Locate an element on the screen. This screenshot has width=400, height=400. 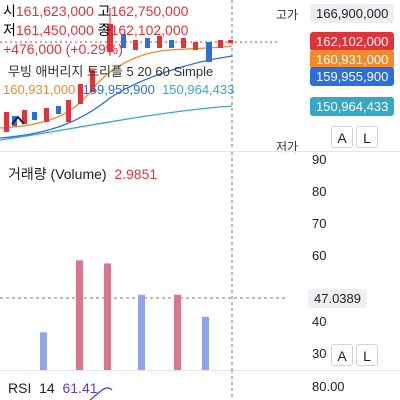
axis-tick-30: 30 is located at coordinates (319, 353).